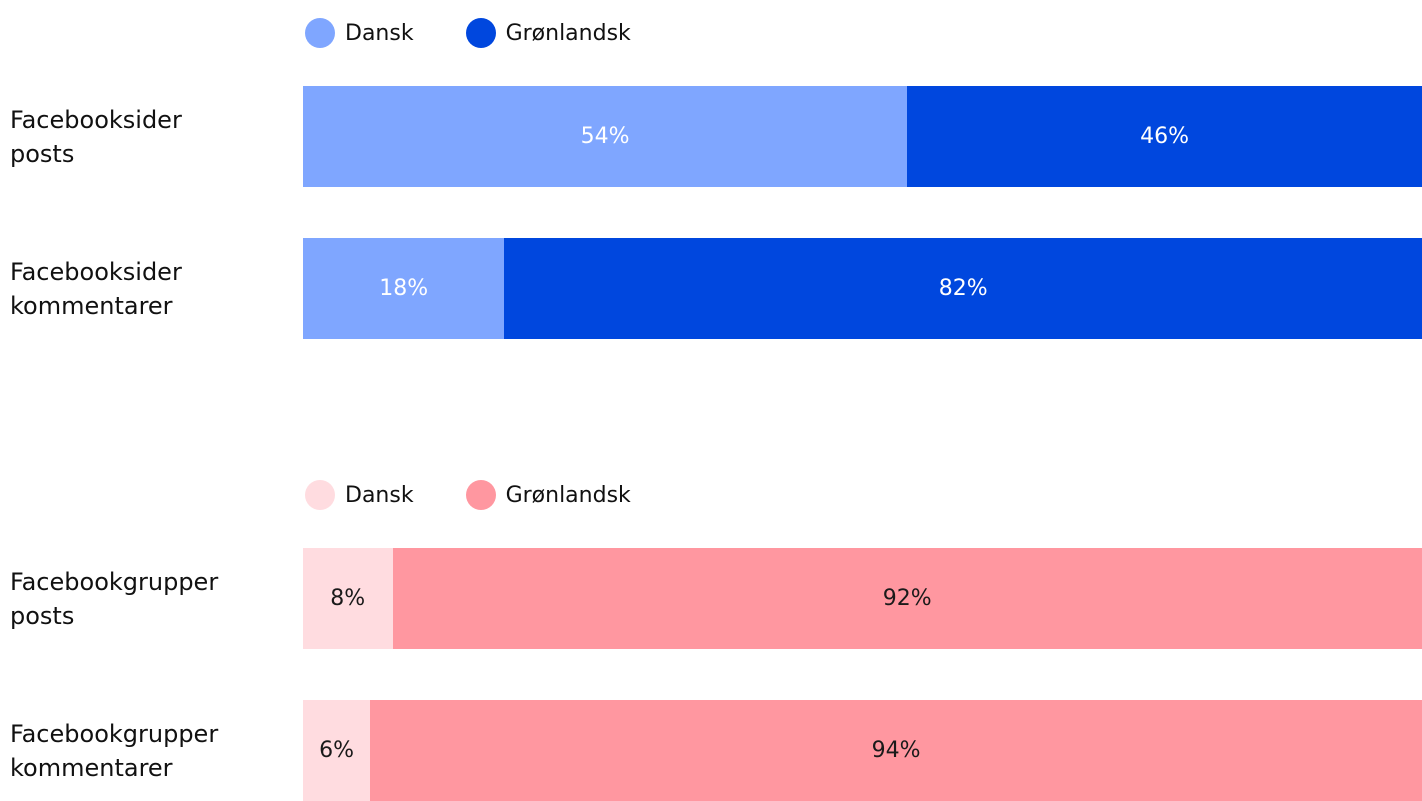 This screenshot has width=1422, height=801. I want to click on value-label: 18%, so click(404, 288).